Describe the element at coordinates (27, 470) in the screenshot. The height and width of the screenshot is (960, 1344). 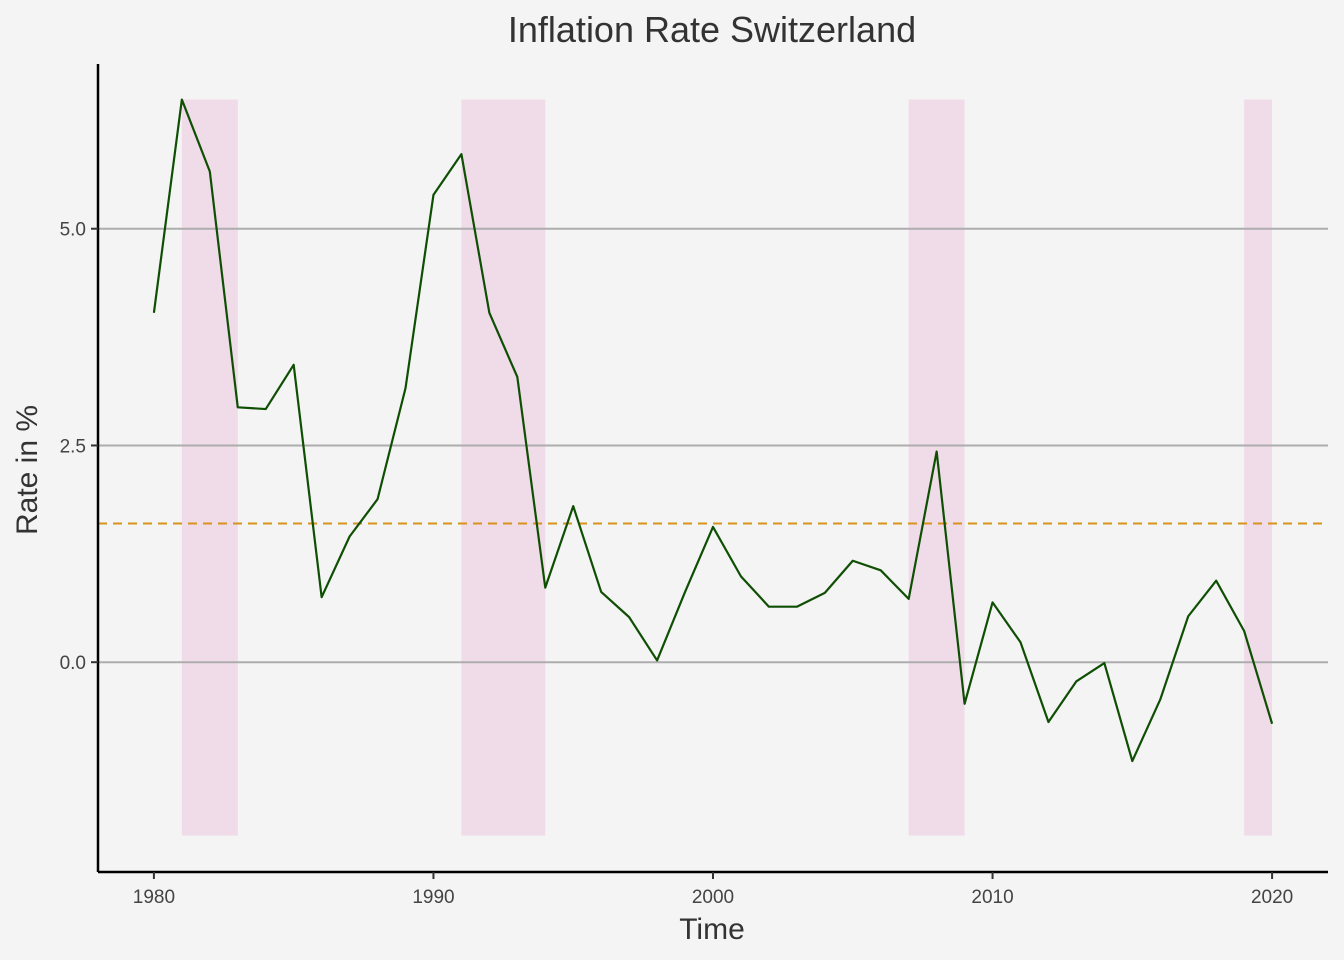
I see `y-axis-title: Rate in %` at that location.